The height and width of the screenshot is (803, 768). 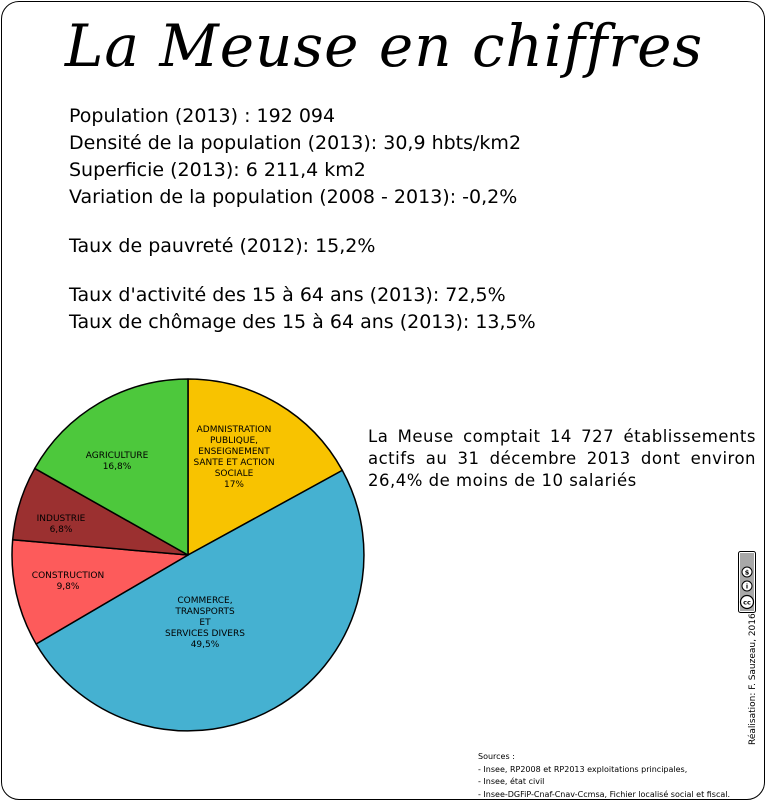 What do you see at coordinates (61, 524) in the screenshot?
I see `pie-slice-label: INDUSTRIE 6,8%` at bounding box center [61, 524].